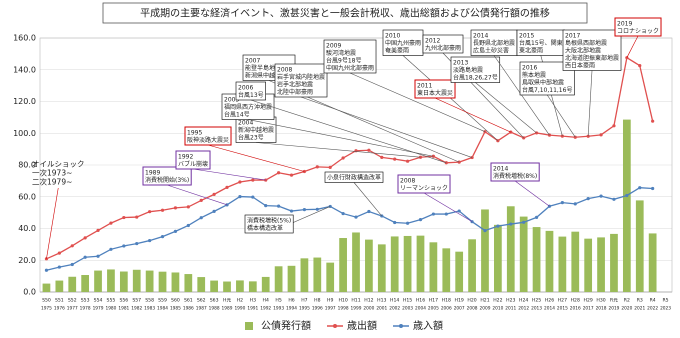 The height and width of the screenshot is (338, 680). I want to click on x-year-label: 1984, so click(162, 309).